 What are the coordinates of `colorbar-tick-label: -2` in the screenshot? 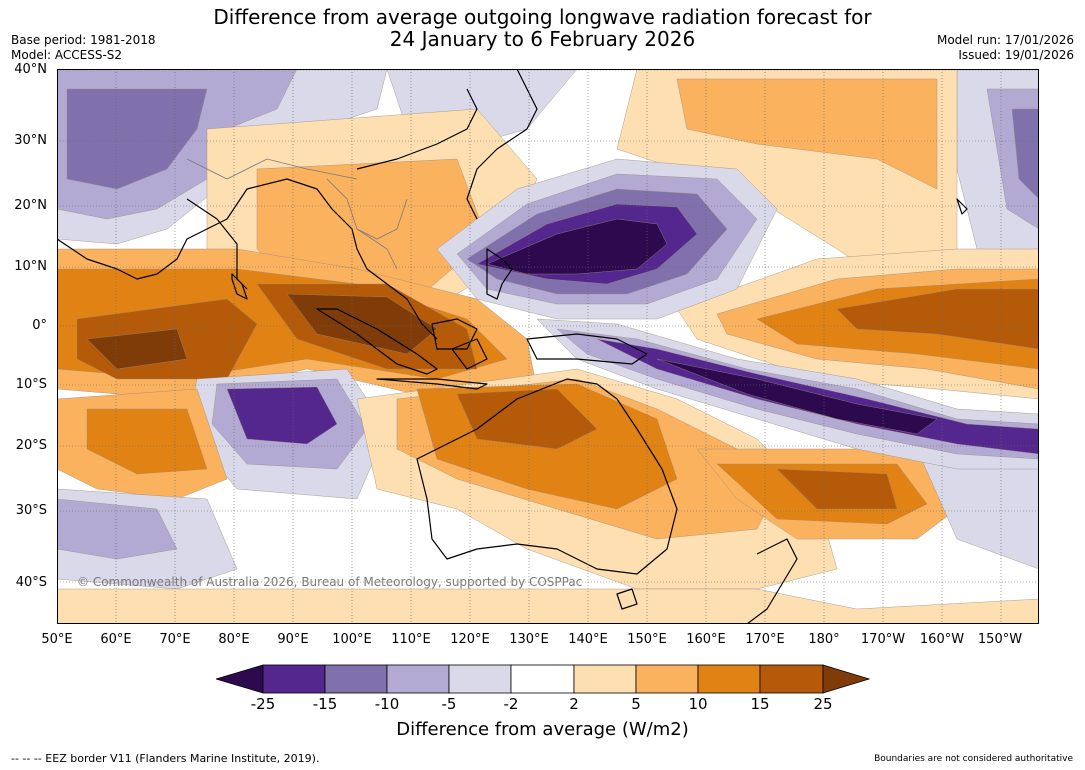 It's located at (511, 704).